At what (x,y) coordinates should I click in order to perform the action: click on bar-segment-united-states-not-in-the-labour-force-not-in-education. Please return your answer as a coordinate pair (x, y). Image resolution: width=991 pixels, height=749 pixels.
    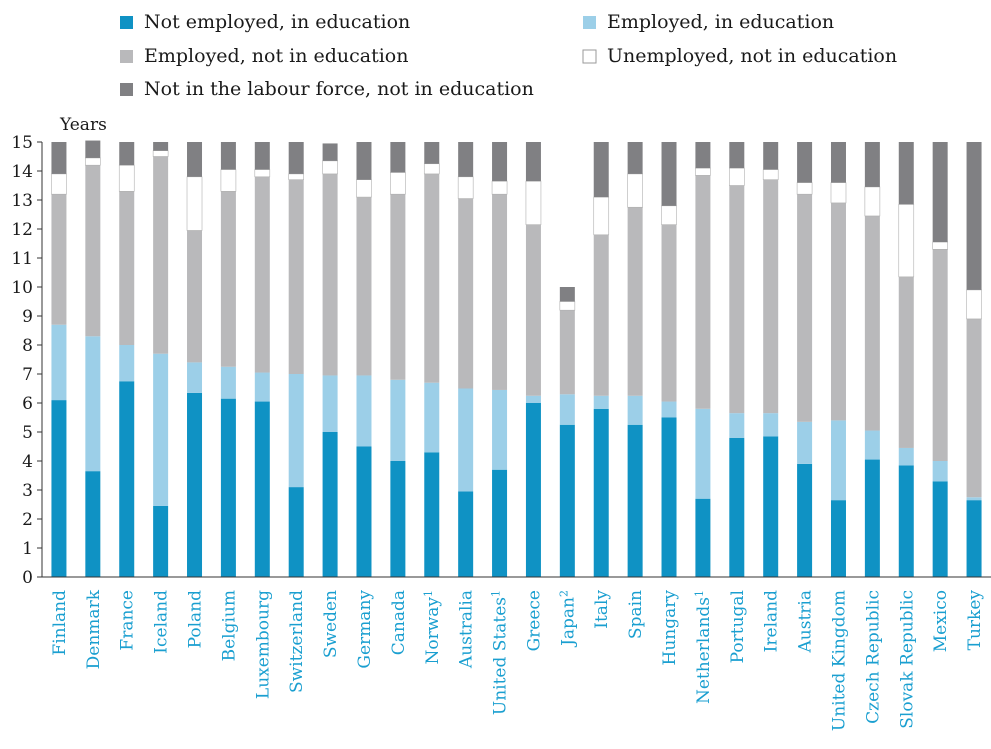
    Looking at the image, I should click on (500, 162).